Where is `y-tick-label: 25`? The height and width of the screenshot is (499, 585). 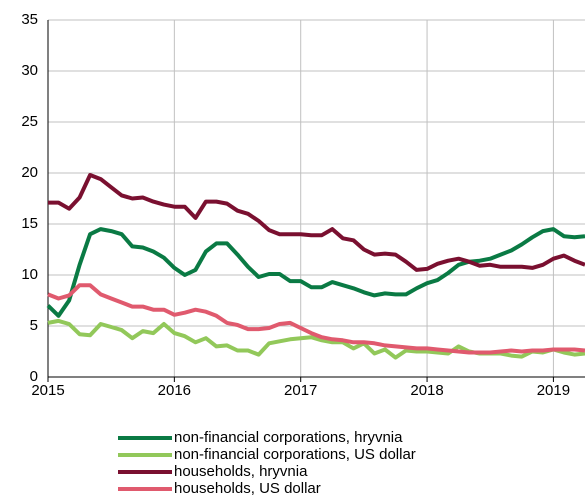 y-tick-label: 25 is located at coordinates (29, 121).